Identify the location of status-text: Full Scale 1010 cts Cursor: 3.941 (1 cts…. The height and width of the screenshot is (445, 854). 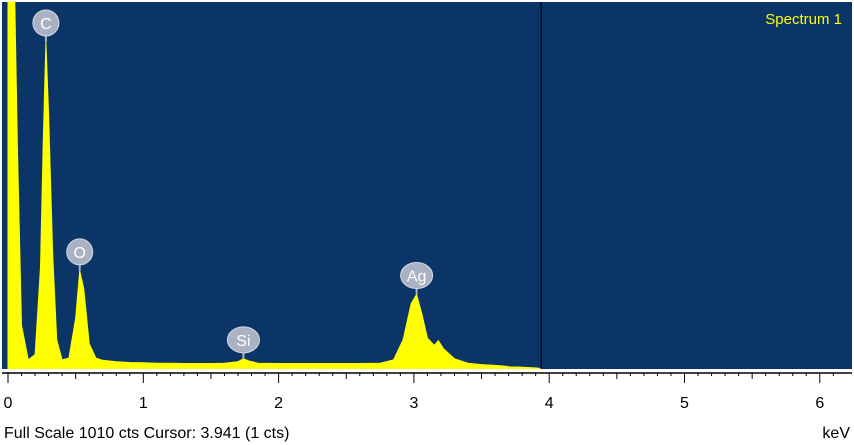
(146, 433).